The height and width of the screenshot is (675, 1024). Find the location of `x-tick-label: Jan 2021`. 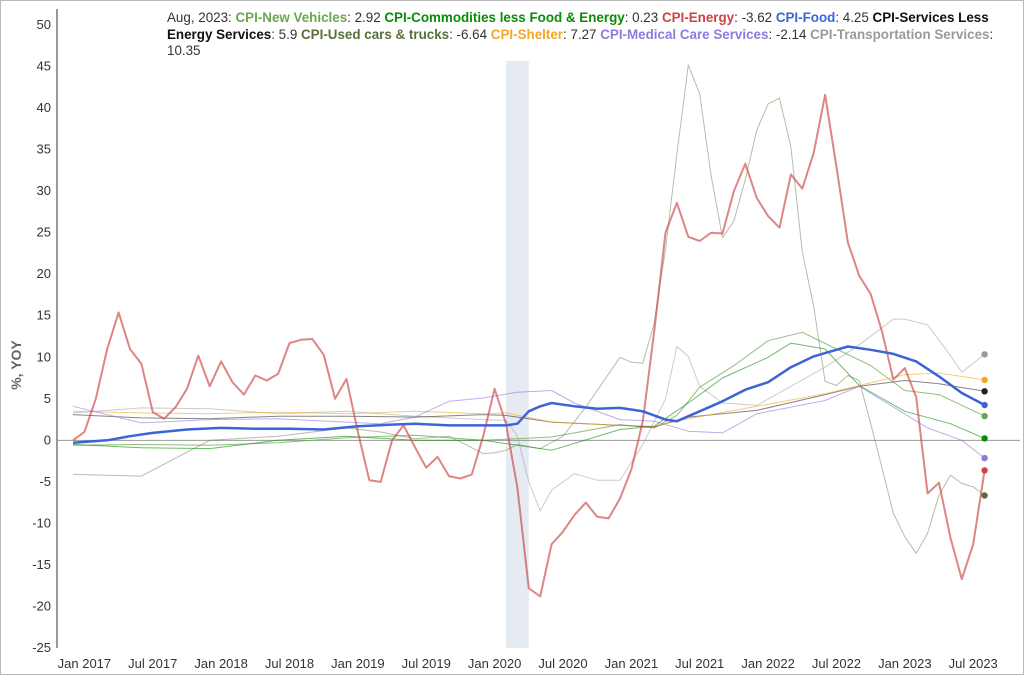

x-tick-label: Jan 2021 is located at coordinates (632, 663).